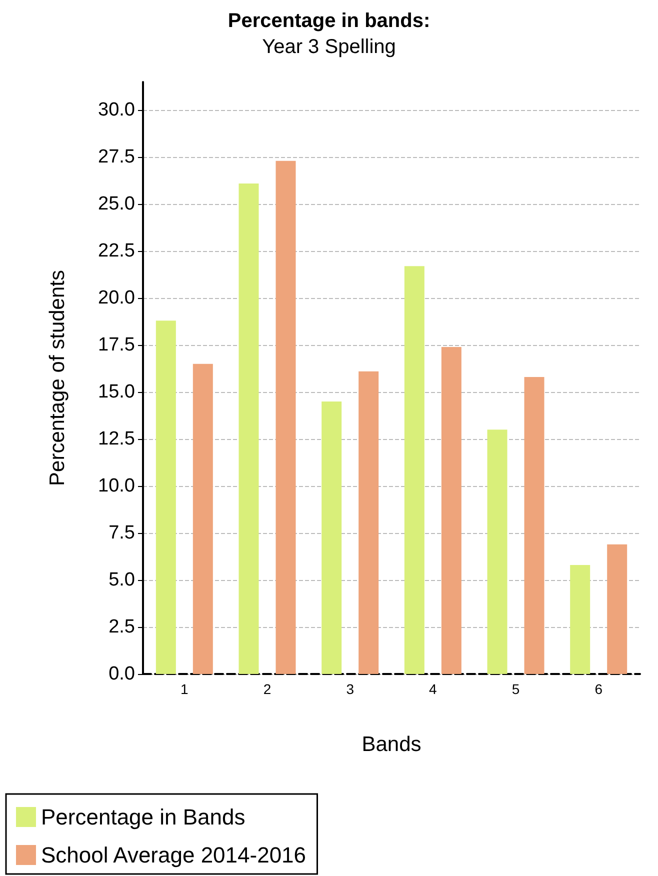 This screenshot has width=658, height=876. Describe the element at coordinates (329, 21) in the screenshot. I see `chart-title: Percentage in bands:` at that location.